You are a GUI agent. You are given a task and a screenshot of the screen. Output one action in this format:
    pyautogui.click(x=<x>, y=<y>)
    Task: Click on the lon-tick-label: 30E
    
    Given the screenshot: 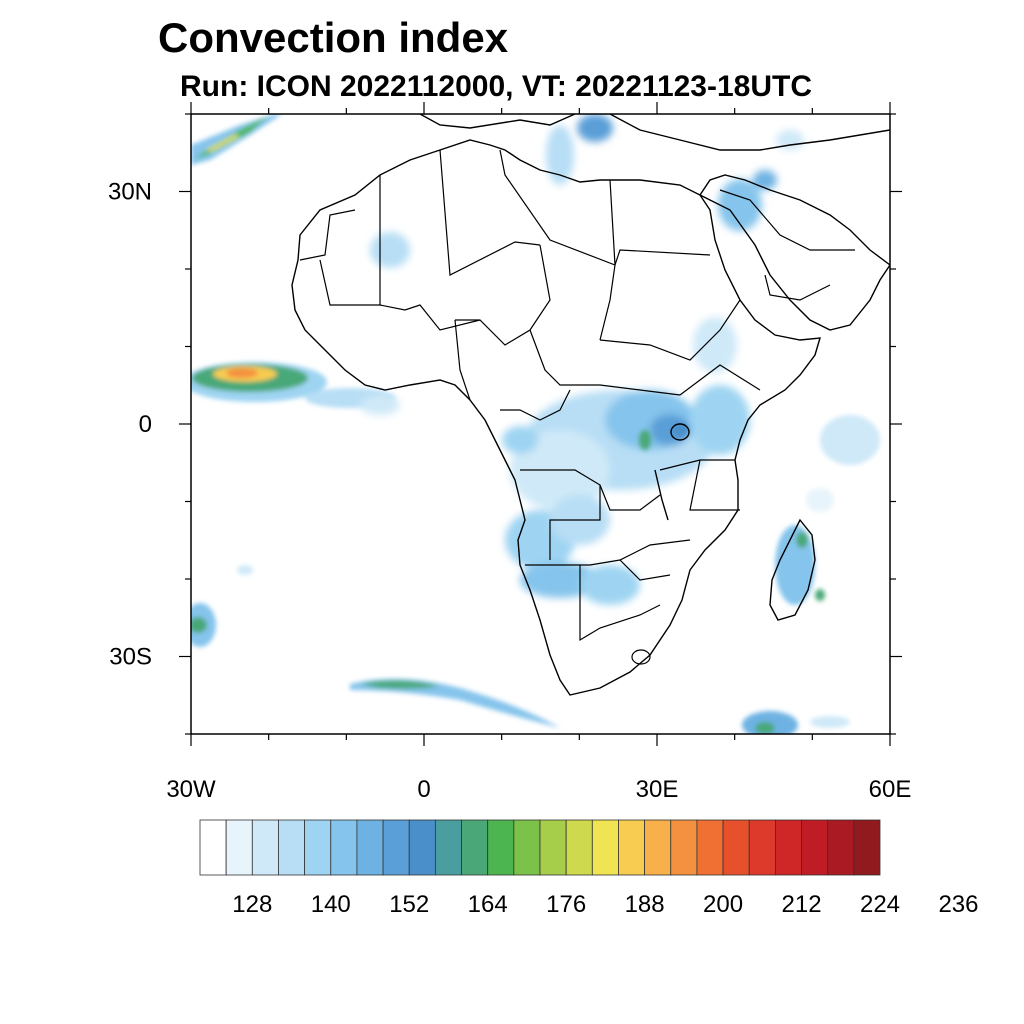 What is the action you would take?
    pyautogui.click(x=657, y=789)
    